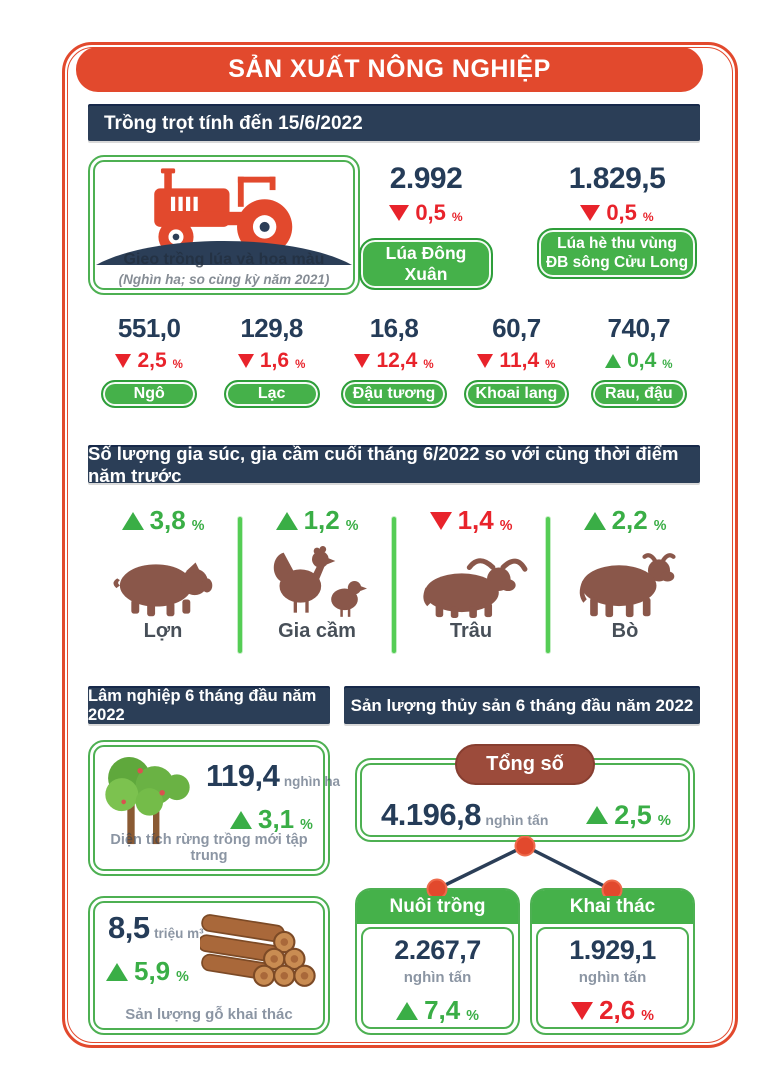  Describe the element at coordinates (163, 631) in the screenshot. I see `livestock-label: Lợn` at that location.